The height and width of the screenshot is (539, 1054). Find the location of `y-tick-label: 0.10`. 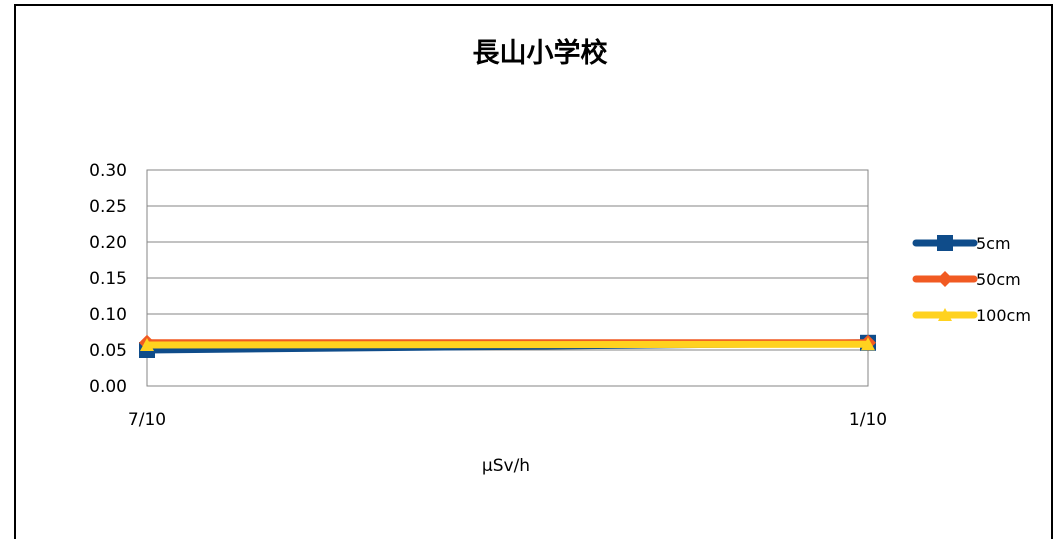

y-tick-label: 0.10 is located at coordinates (108, 315).